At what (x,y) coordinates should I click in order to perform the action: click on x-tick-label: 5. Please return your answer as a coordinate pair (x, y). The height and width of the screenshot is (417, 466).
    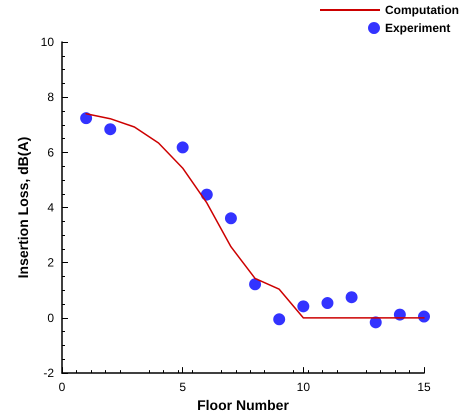
    Looking at the image, I should click on (182, 387).